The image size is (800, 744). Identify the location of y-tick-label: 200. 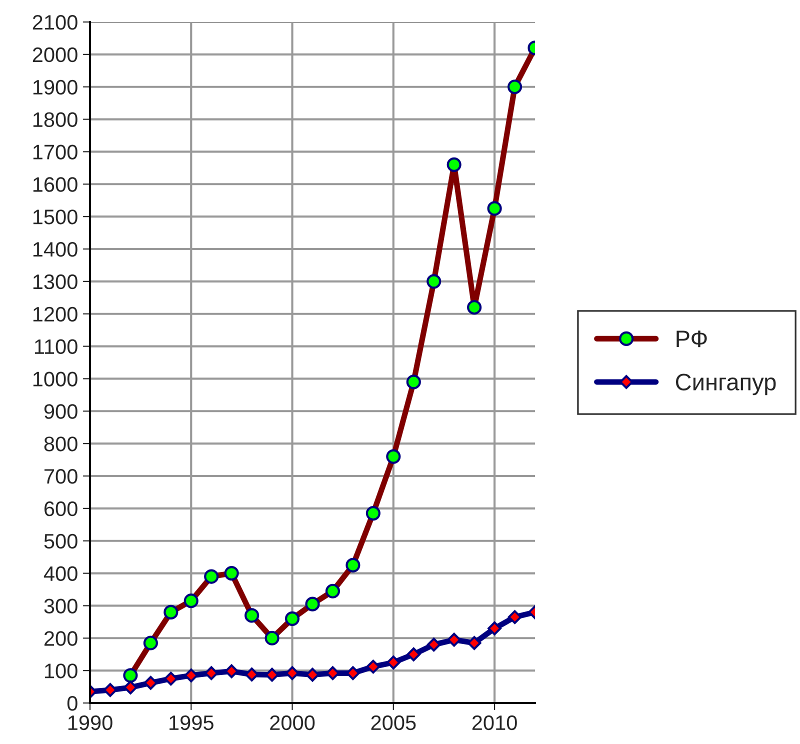
(61, 638).